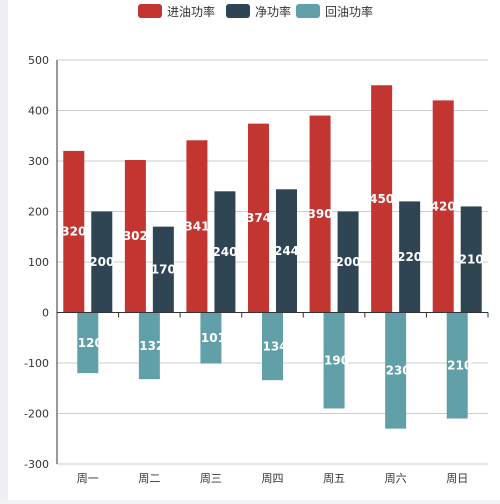 This screenshot has height=504, width=500. I want to click on y-tick-label: -100, so click(36, 363).